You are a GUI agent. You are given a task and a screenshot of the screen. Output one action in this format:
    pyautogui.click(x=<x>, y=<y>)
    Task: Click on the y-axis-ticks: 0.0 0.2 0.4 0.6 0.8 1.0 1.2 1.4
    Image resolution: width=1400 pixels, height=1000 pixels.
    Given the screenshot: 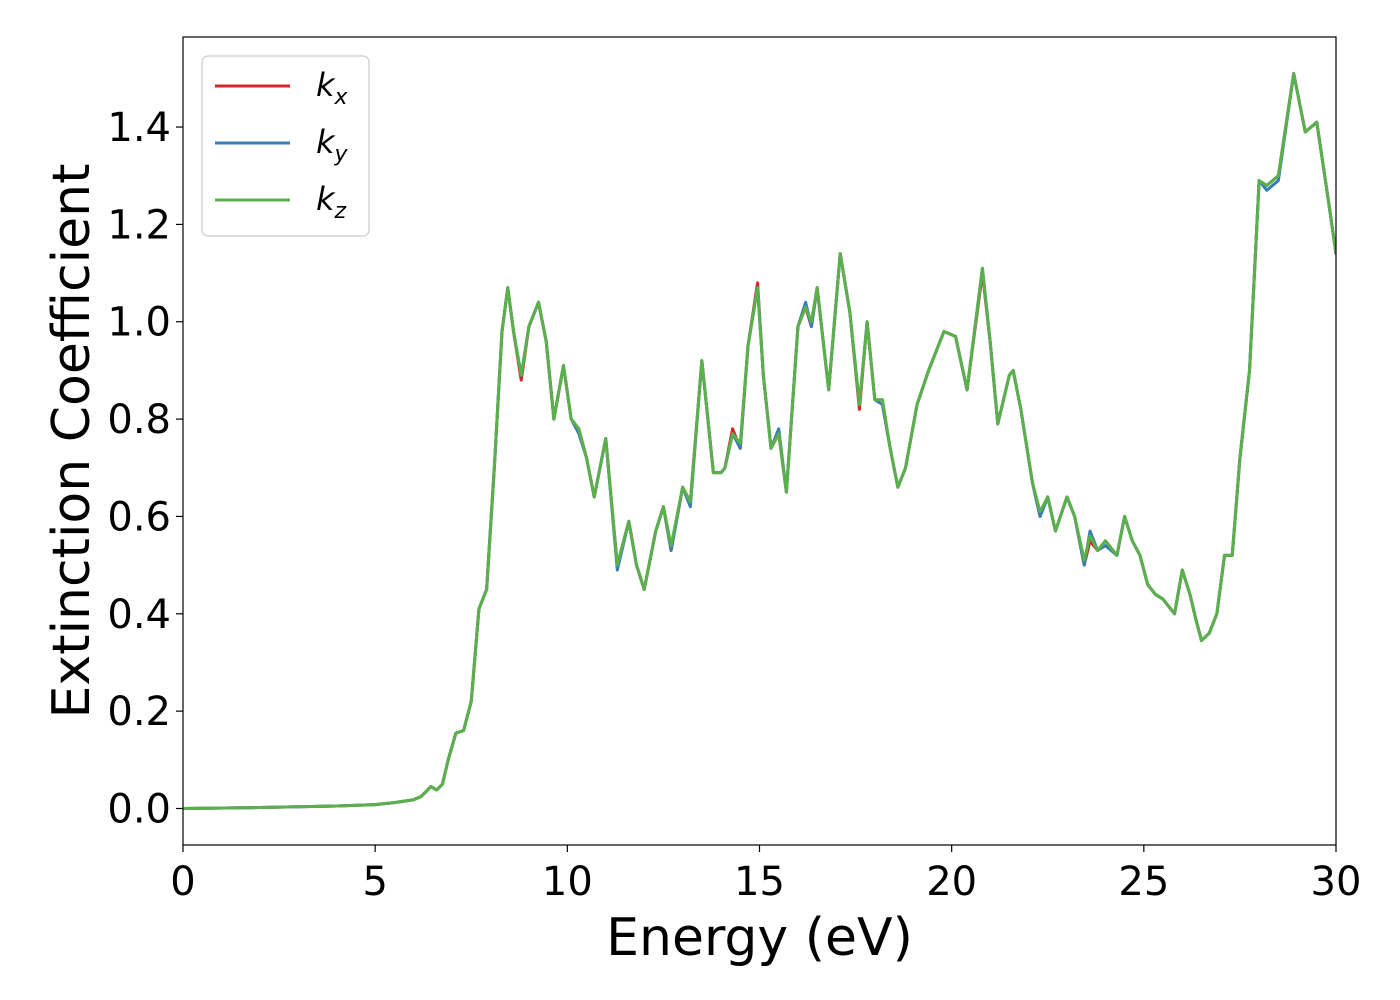 What is the action you would take?
    pyautogui.click(x=145, y=468)
    